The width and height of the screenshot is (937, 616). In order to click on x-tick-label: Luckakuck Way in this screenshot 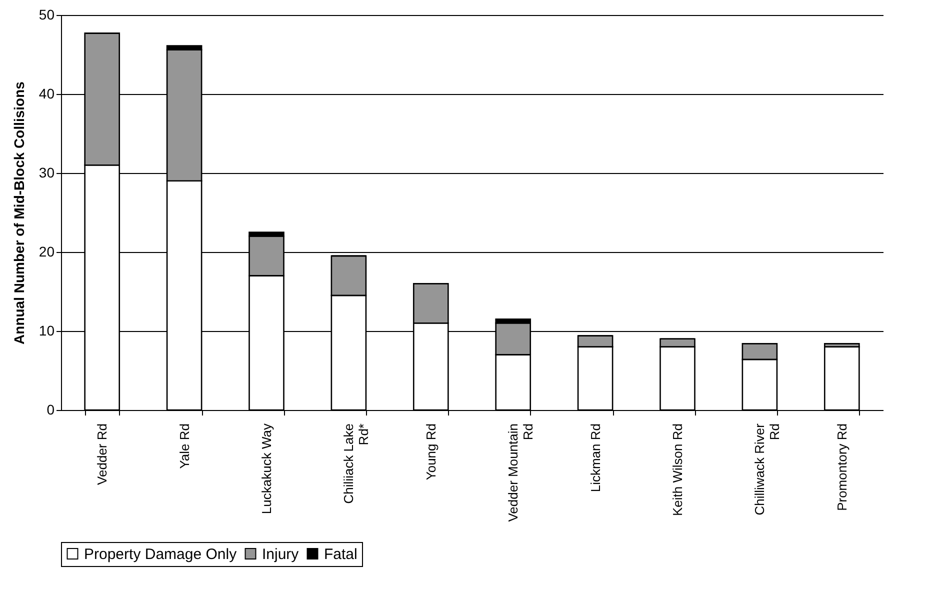, I will do `click(266, 468)`.